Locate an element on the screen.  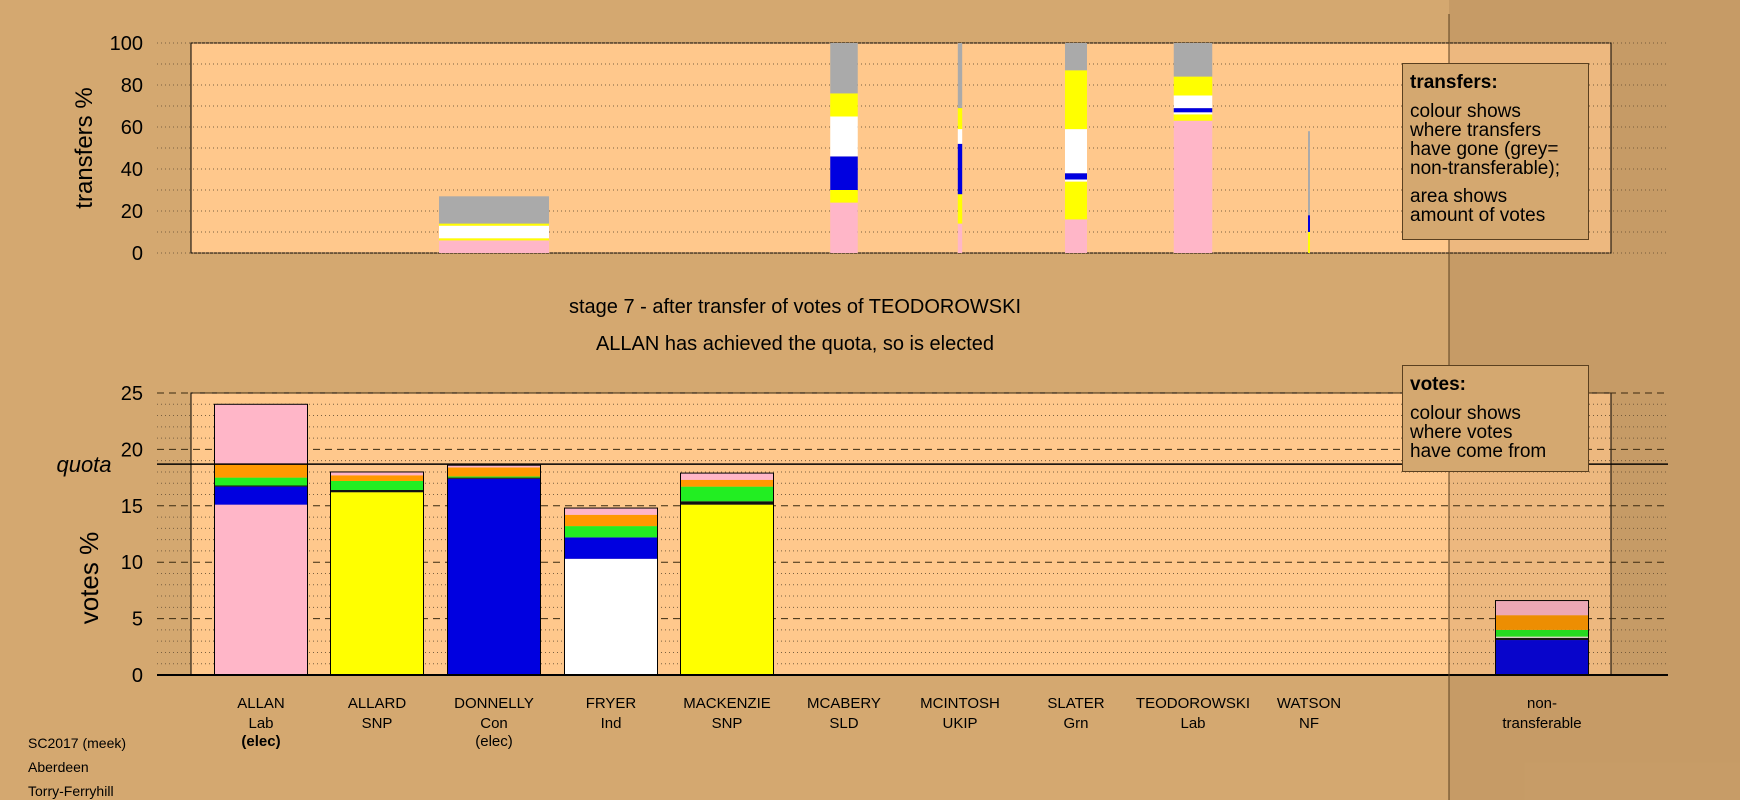
transfers-legend-line: colour shows is located at coordinates (1465, 111).